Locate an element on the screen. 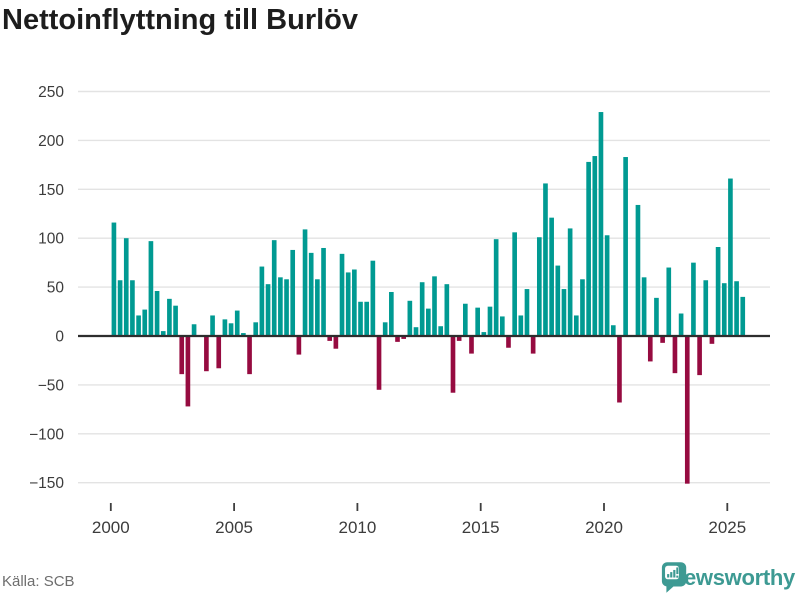 This screenshot has width=800, height=600. bar-2002-q1 is located at coordinates (163, 333).